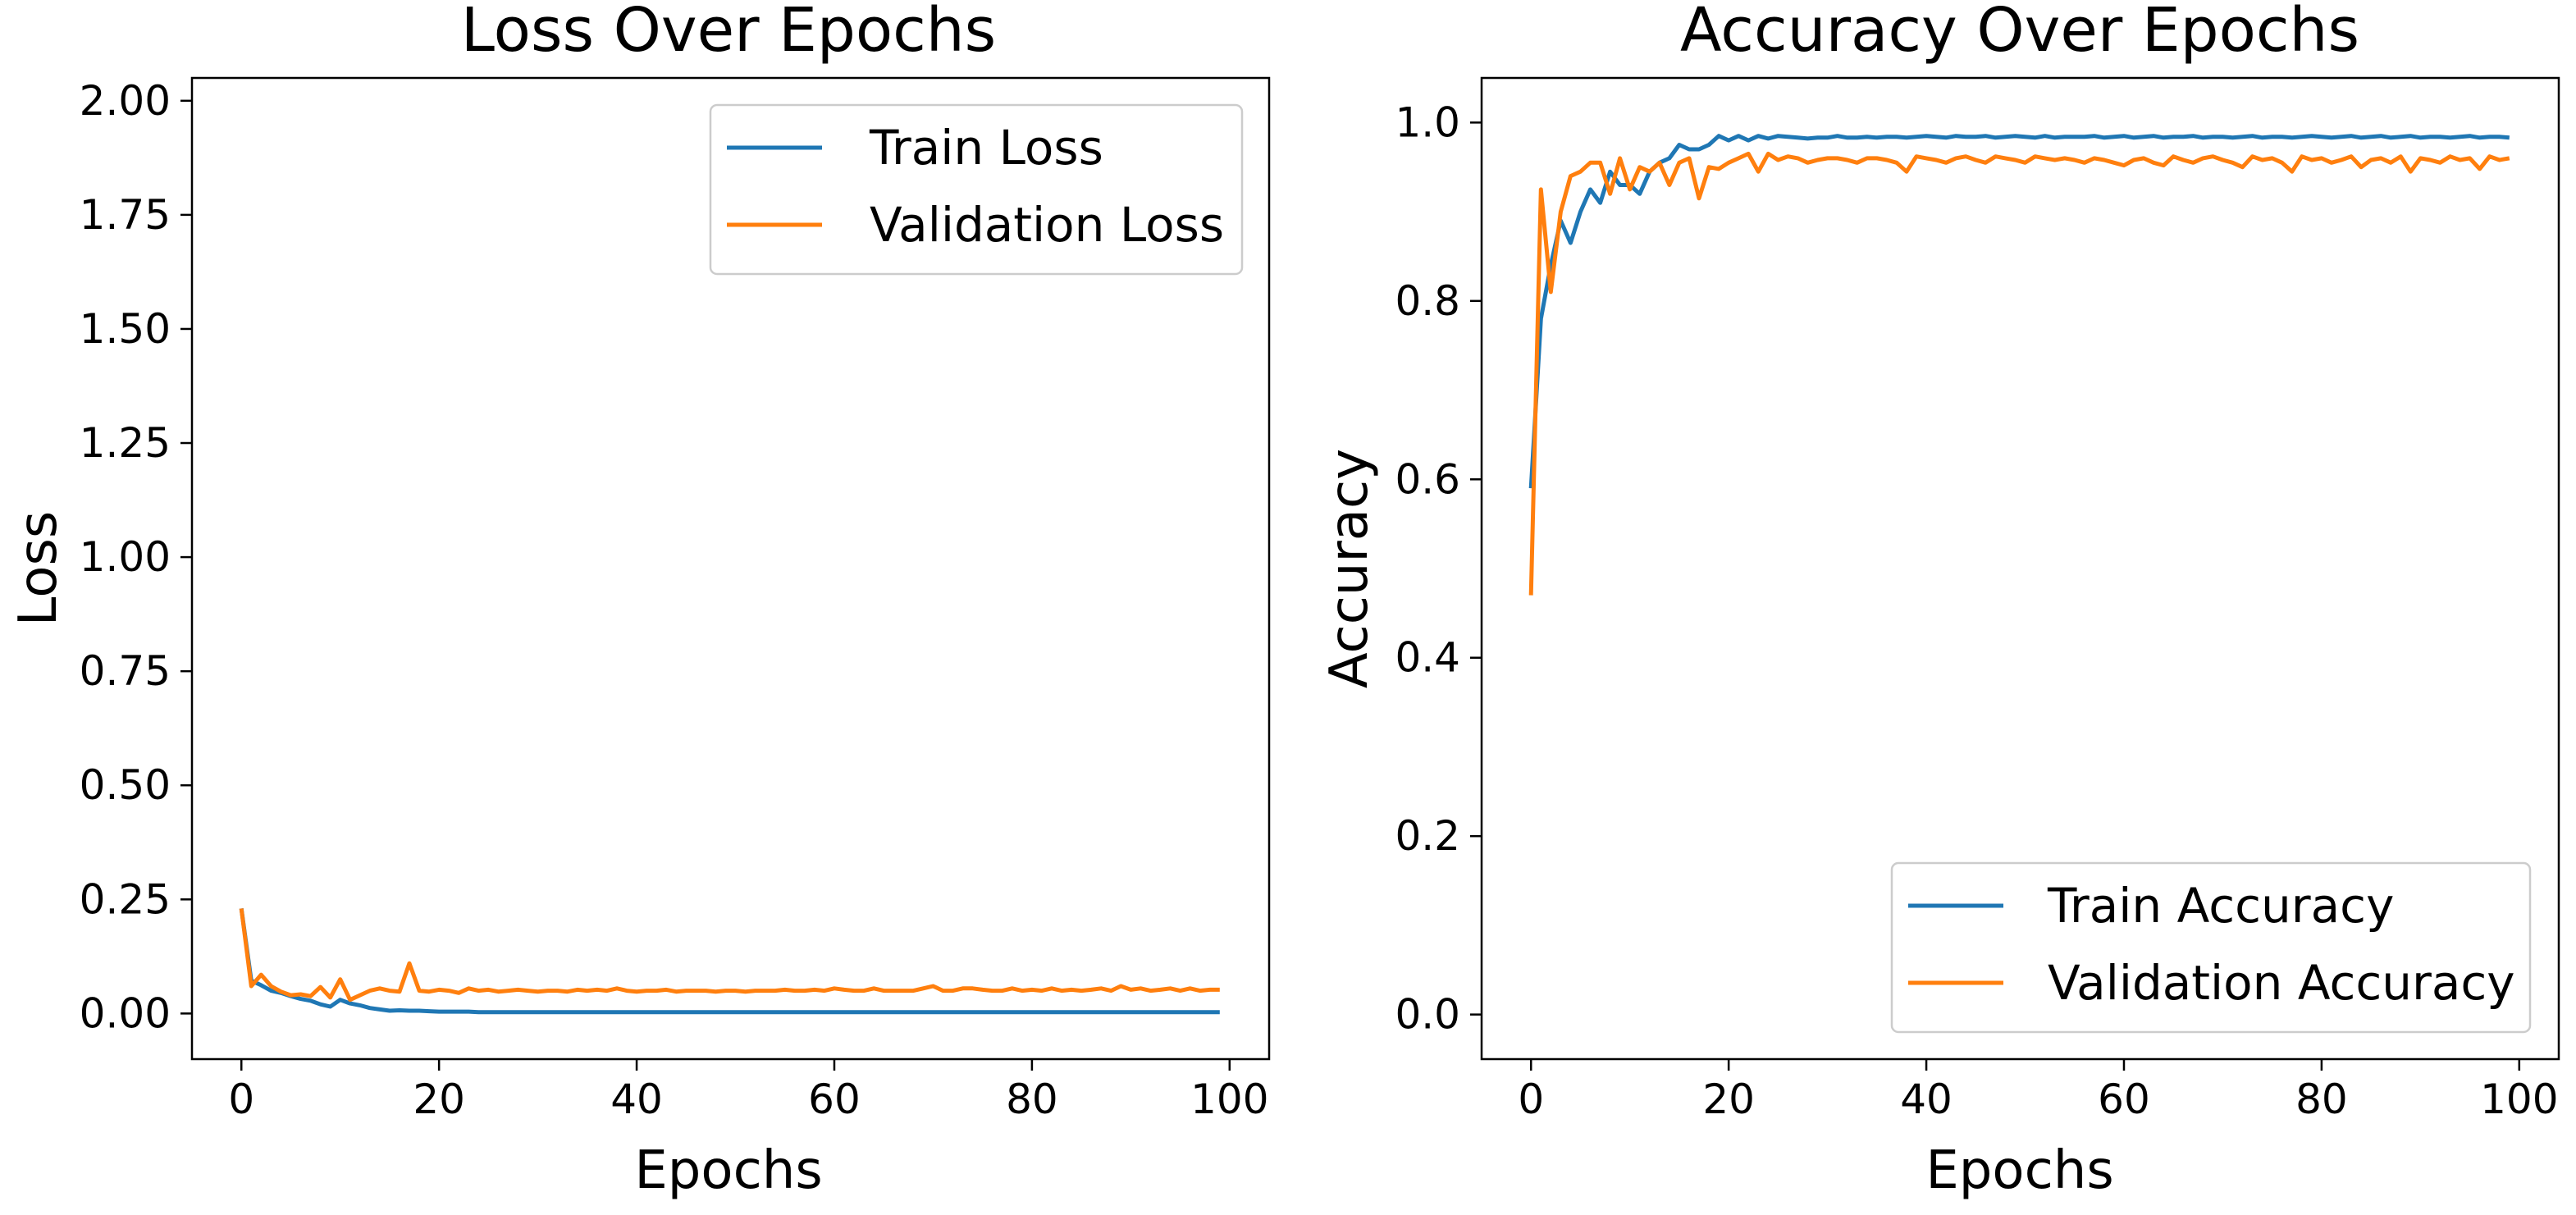  What do you see at coordinates (1427, 836) in the screenshot?
I see `accuracy-y-tick-label: 0.2` at bounding box center [1427, 836].